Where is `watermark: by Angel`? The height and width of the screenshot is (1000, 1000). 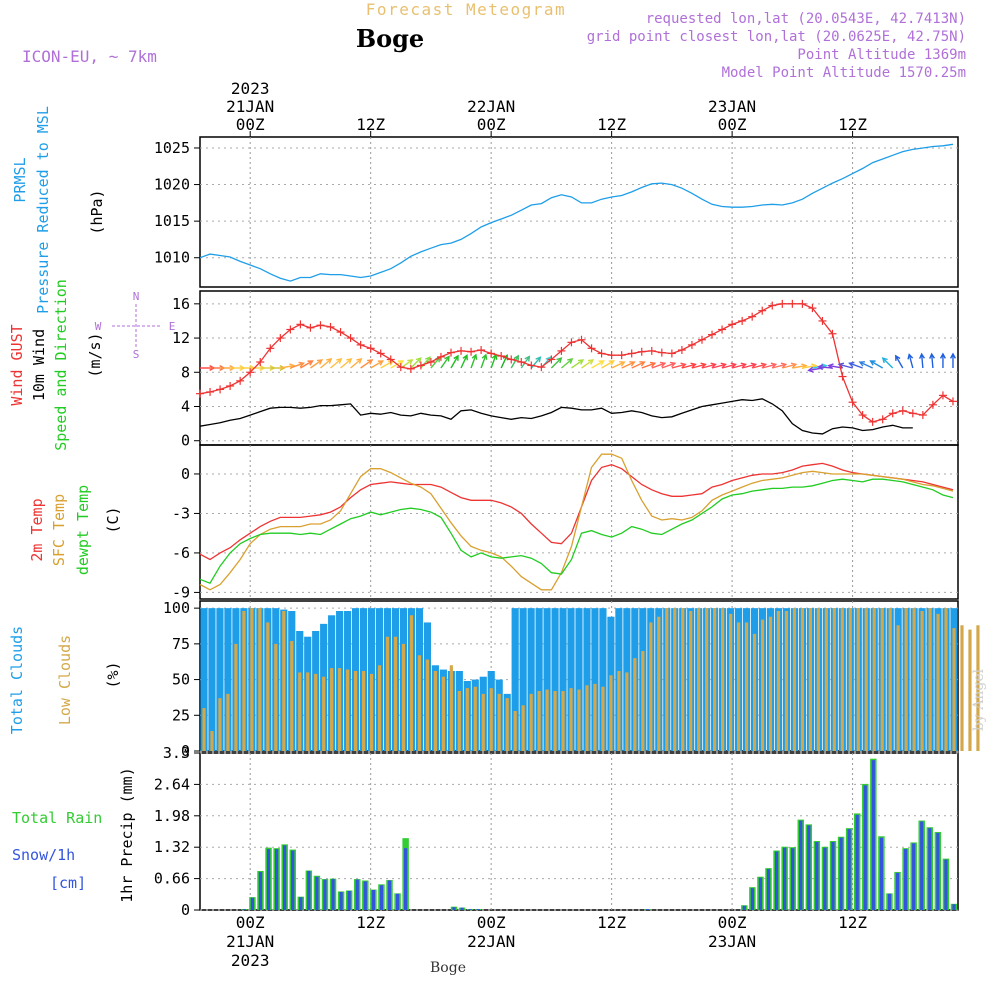
watermark: by Angel is located at coordinates (979, 699).